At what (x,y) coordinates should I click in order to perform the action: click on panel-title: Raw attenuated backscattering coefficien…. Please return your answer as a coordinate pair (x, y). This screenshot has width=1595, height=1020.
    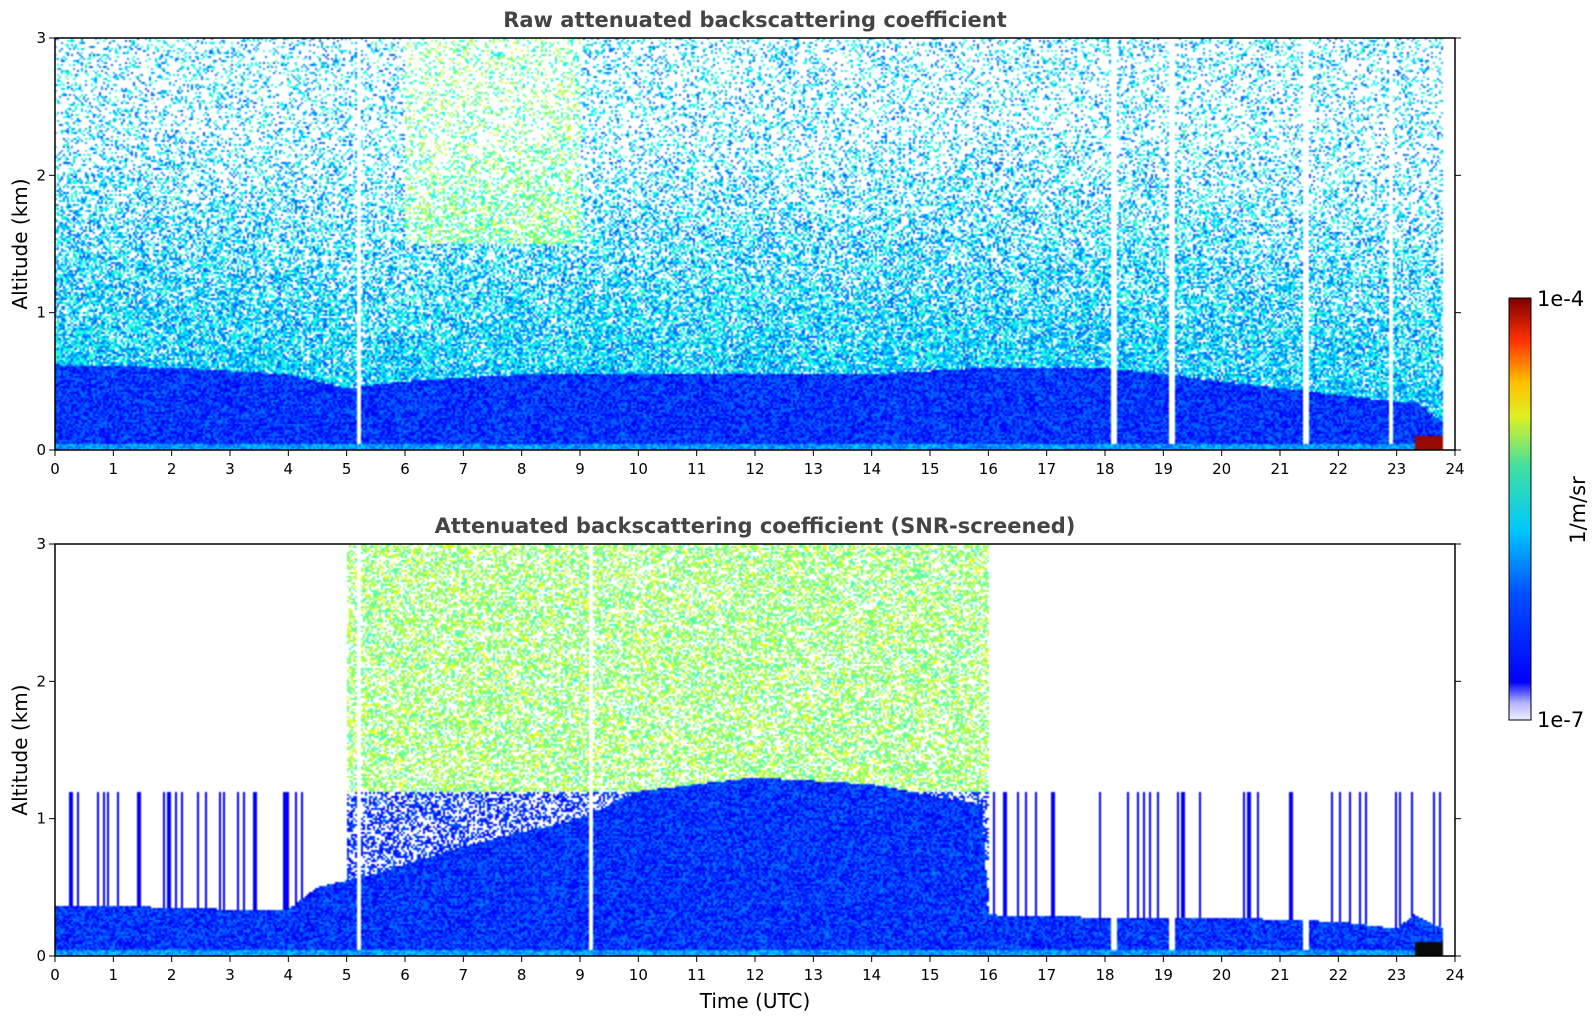
    Looking at the image, I should click on (755, 20).